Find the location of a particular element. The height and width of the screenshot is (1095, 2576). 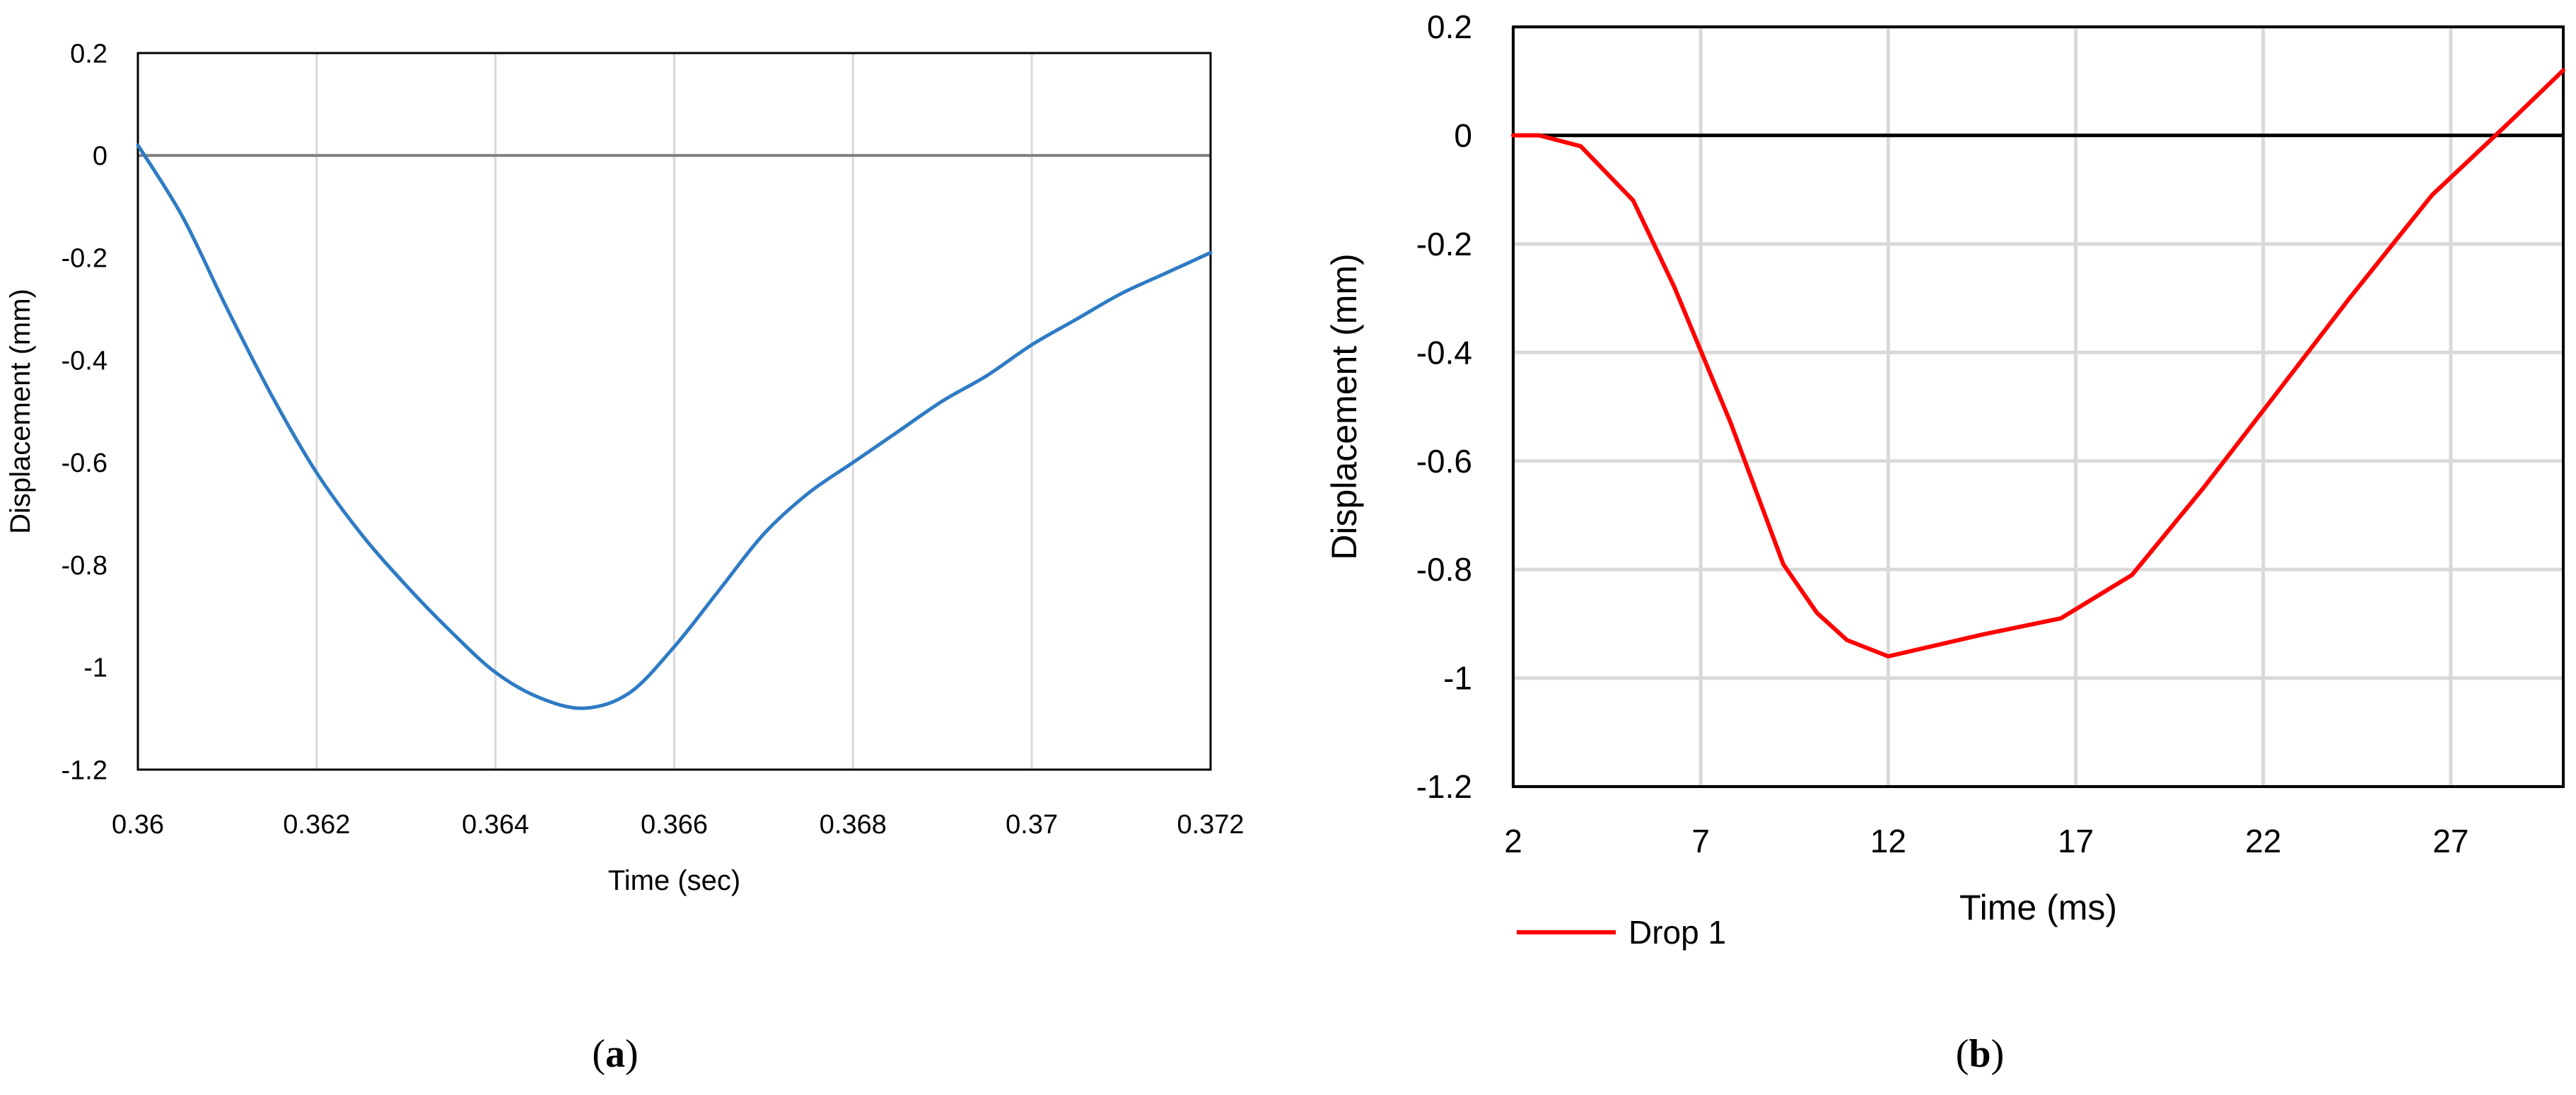

caption-letter-b: b is located at coordinates (1980, 1054).